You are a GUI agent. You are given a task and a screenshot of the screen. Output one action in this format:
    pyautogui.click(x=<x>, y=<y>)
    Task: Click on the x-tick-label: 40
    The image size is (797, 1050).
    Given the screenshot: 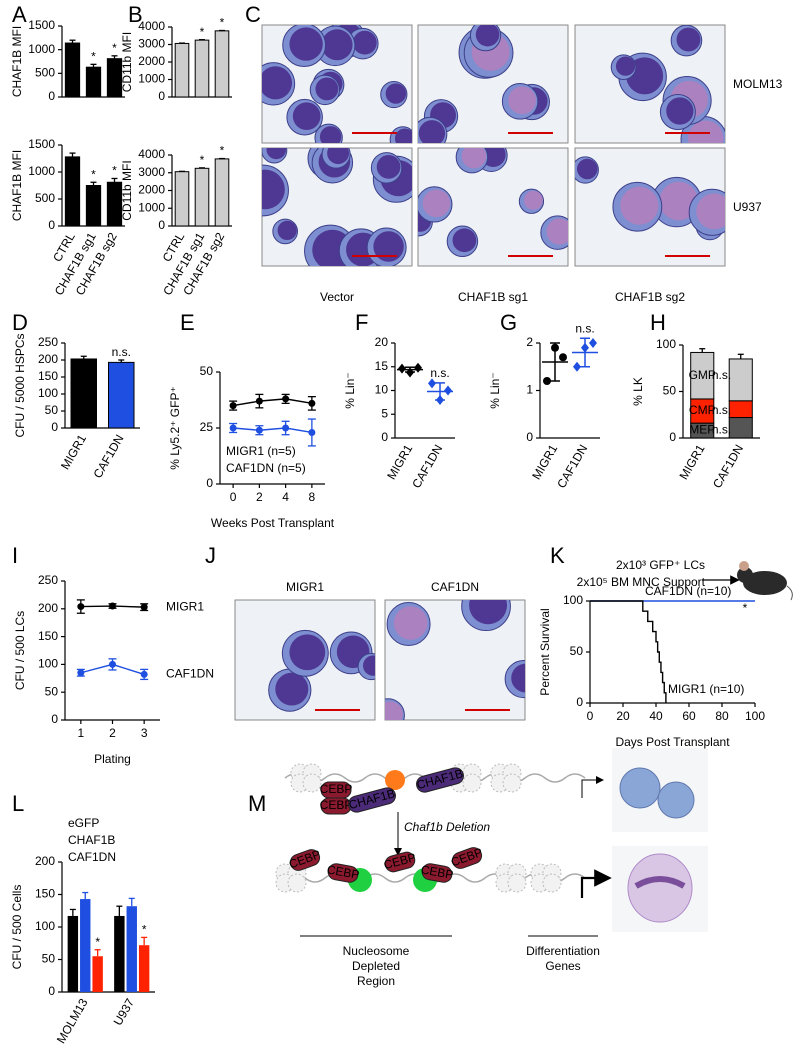 What is the action you would take?
    pyautogui.click(x=656, y=716)
    